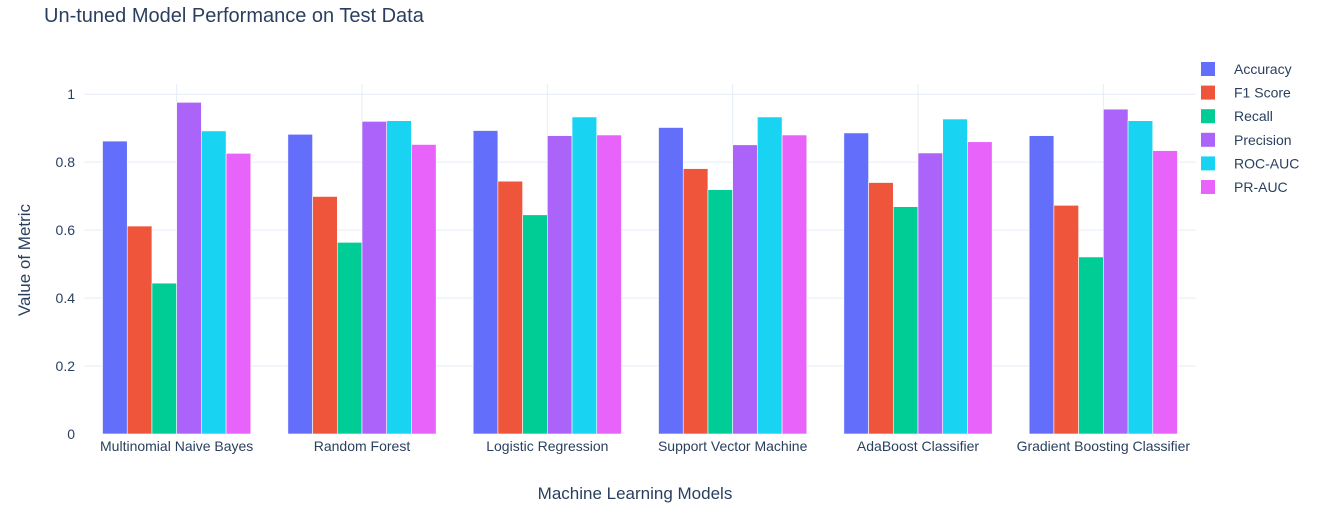 This screenshot has height=512, width=1317. Describe the element at coordinates (66, 162) in the screenshot. I see `y-tick-label: 0.8` at that location.